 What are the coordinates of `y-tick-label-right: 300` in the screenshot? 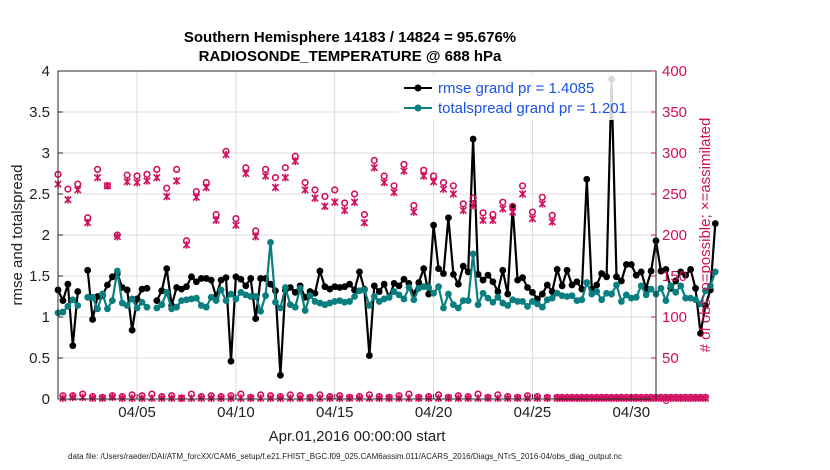 It's located at (674, 153).